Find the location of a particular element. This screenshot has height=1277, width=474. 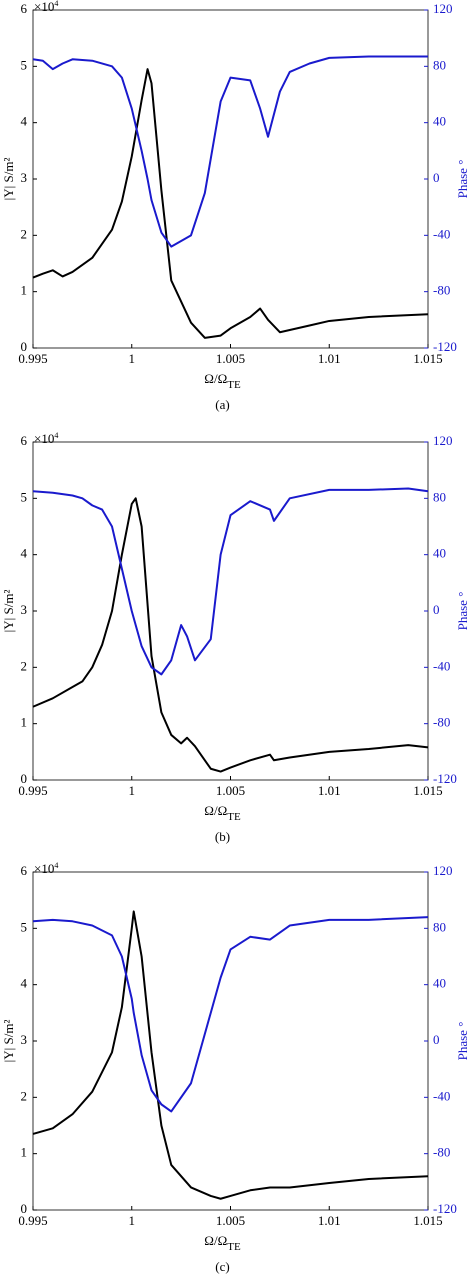

caption: (c) is located at coordinates (222, 1266).